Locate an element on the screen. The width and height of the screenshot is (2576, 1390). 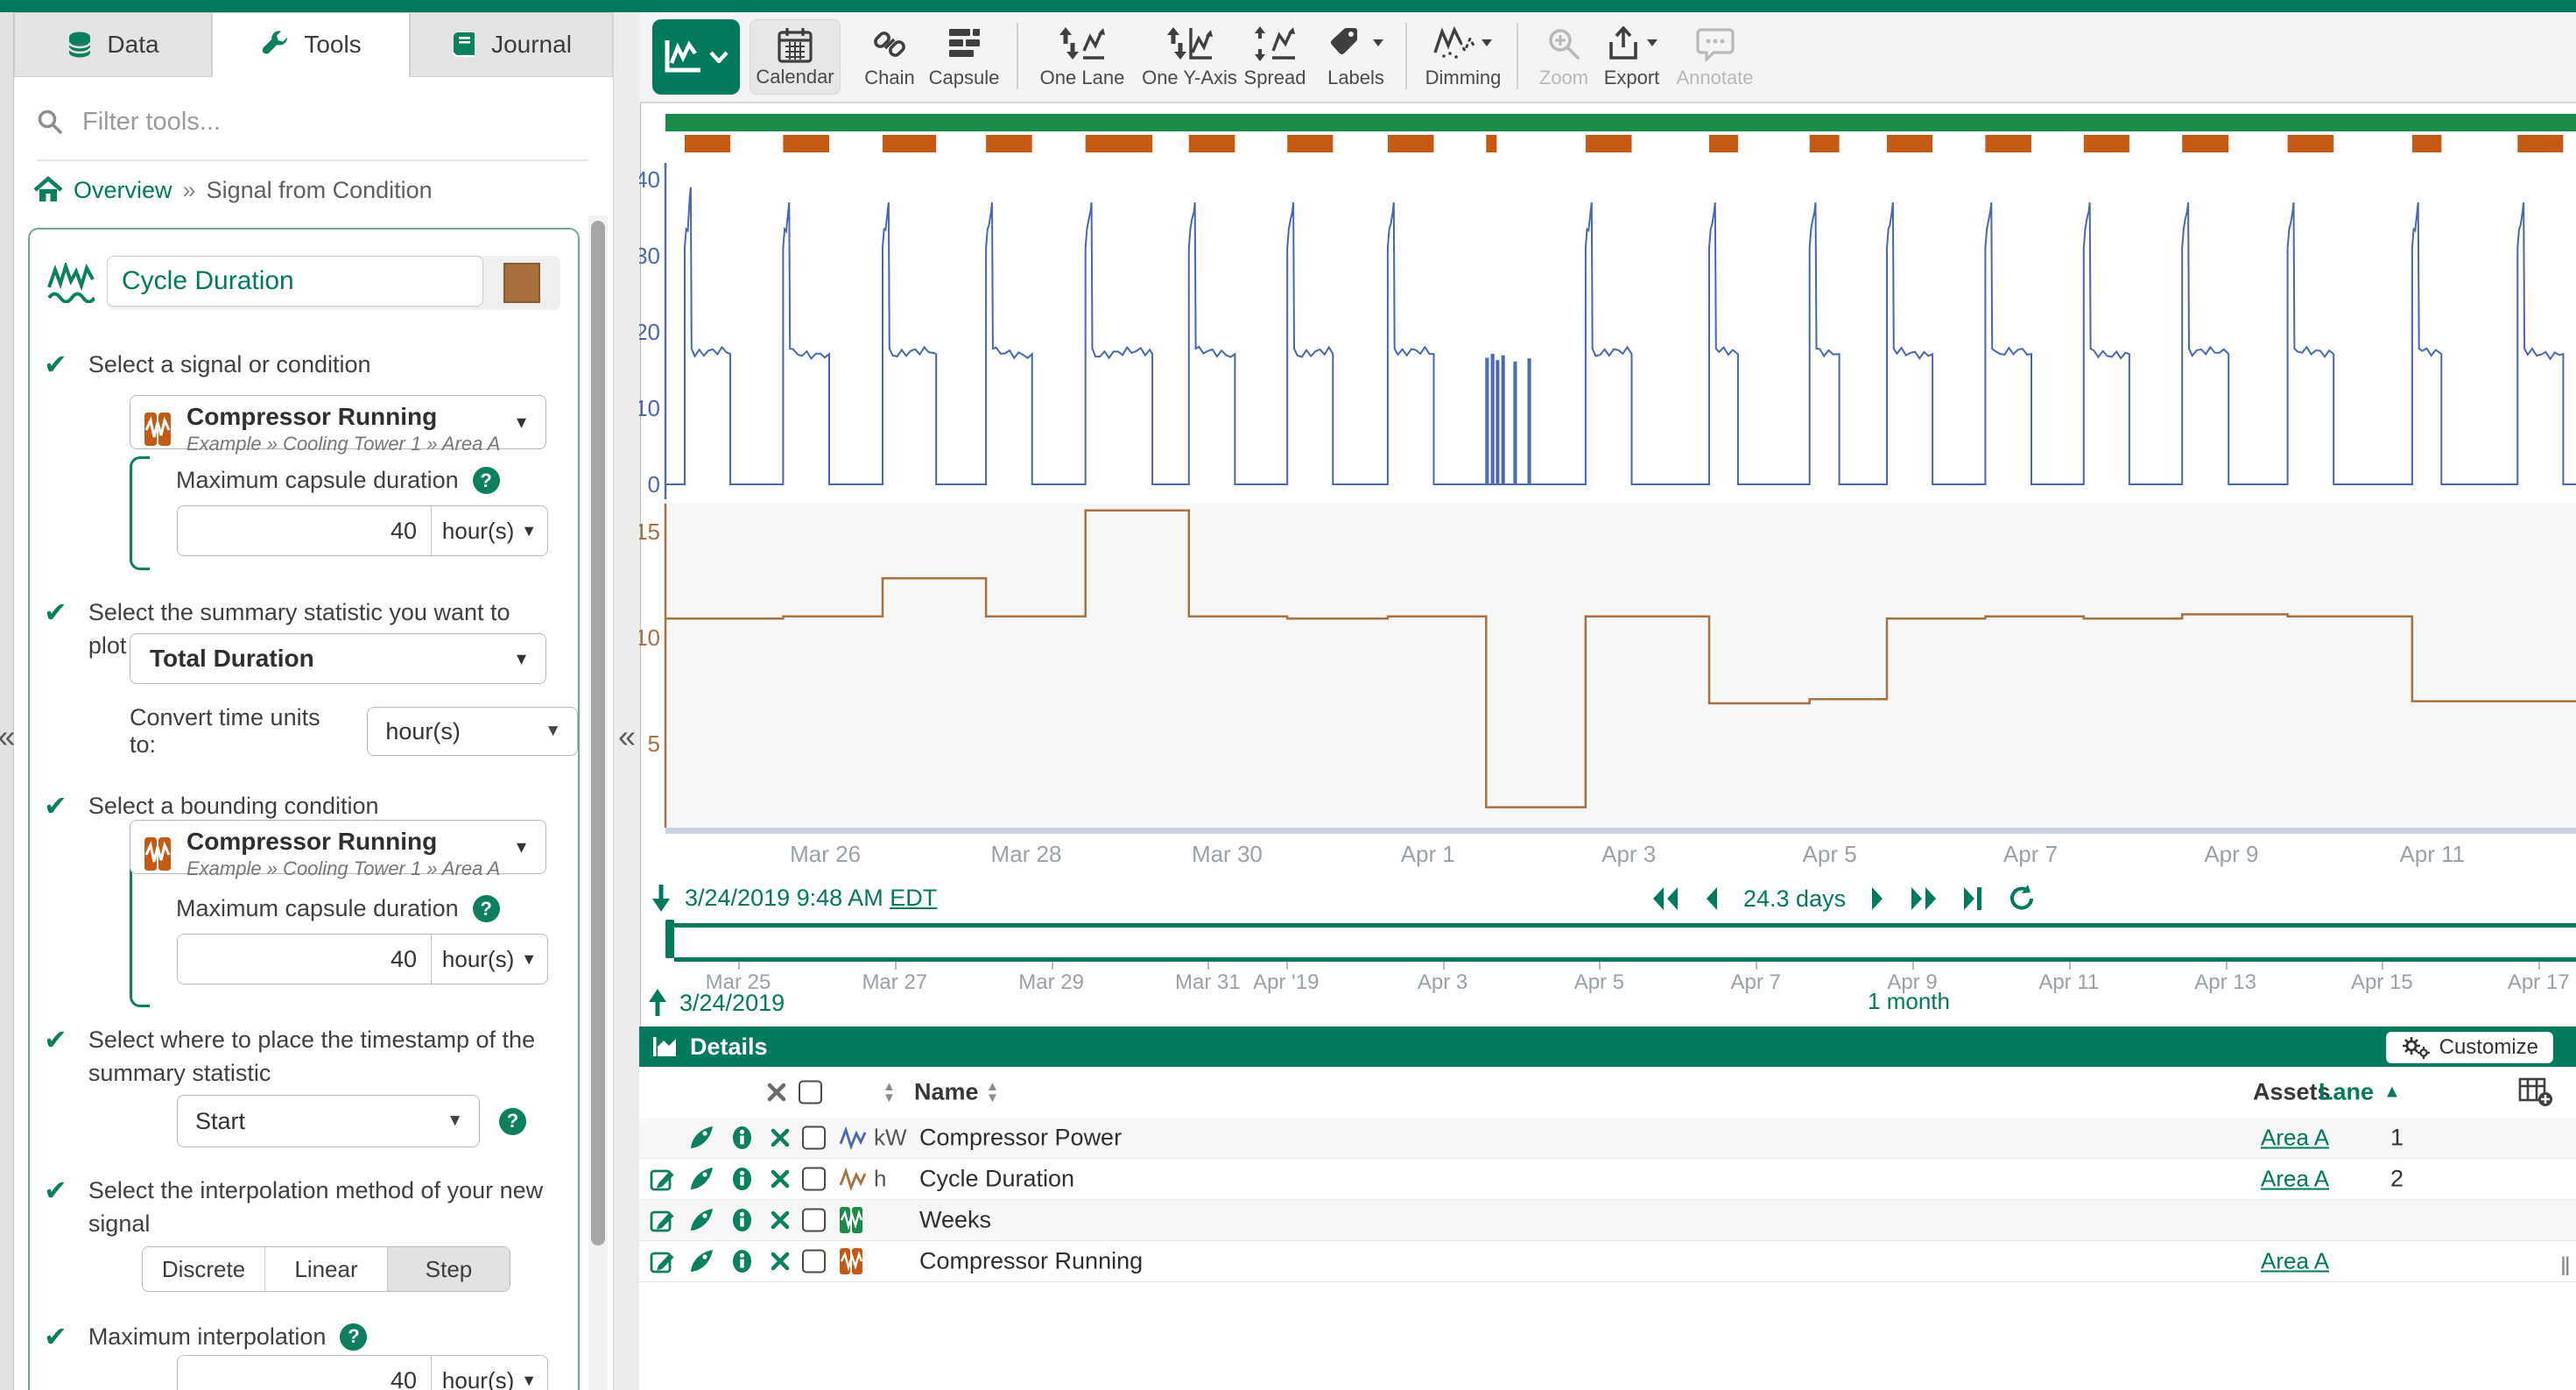
column-assets: Assets is located at coordinates (2292, 1091).